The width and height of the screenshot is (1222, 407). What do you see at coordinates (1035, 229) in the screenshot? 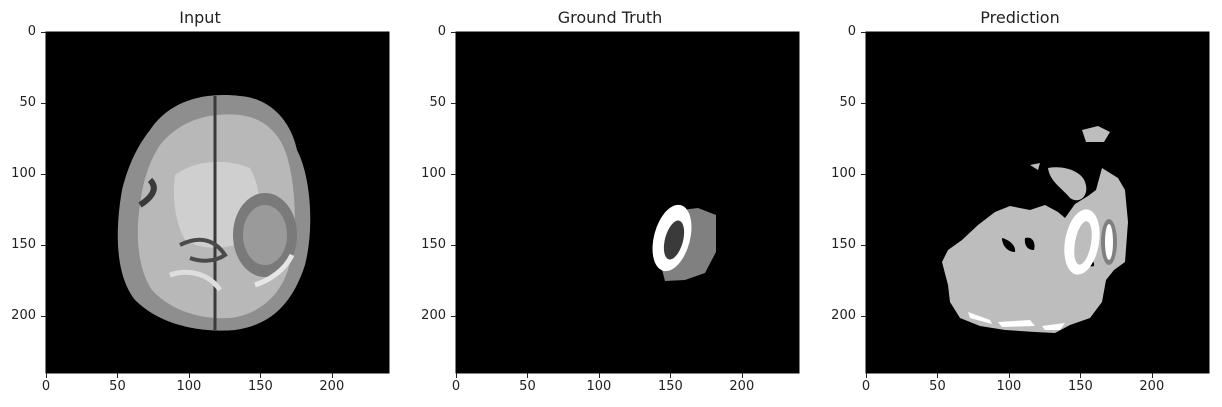
I see `prediction-mask` at bounding box center [1035, 229].